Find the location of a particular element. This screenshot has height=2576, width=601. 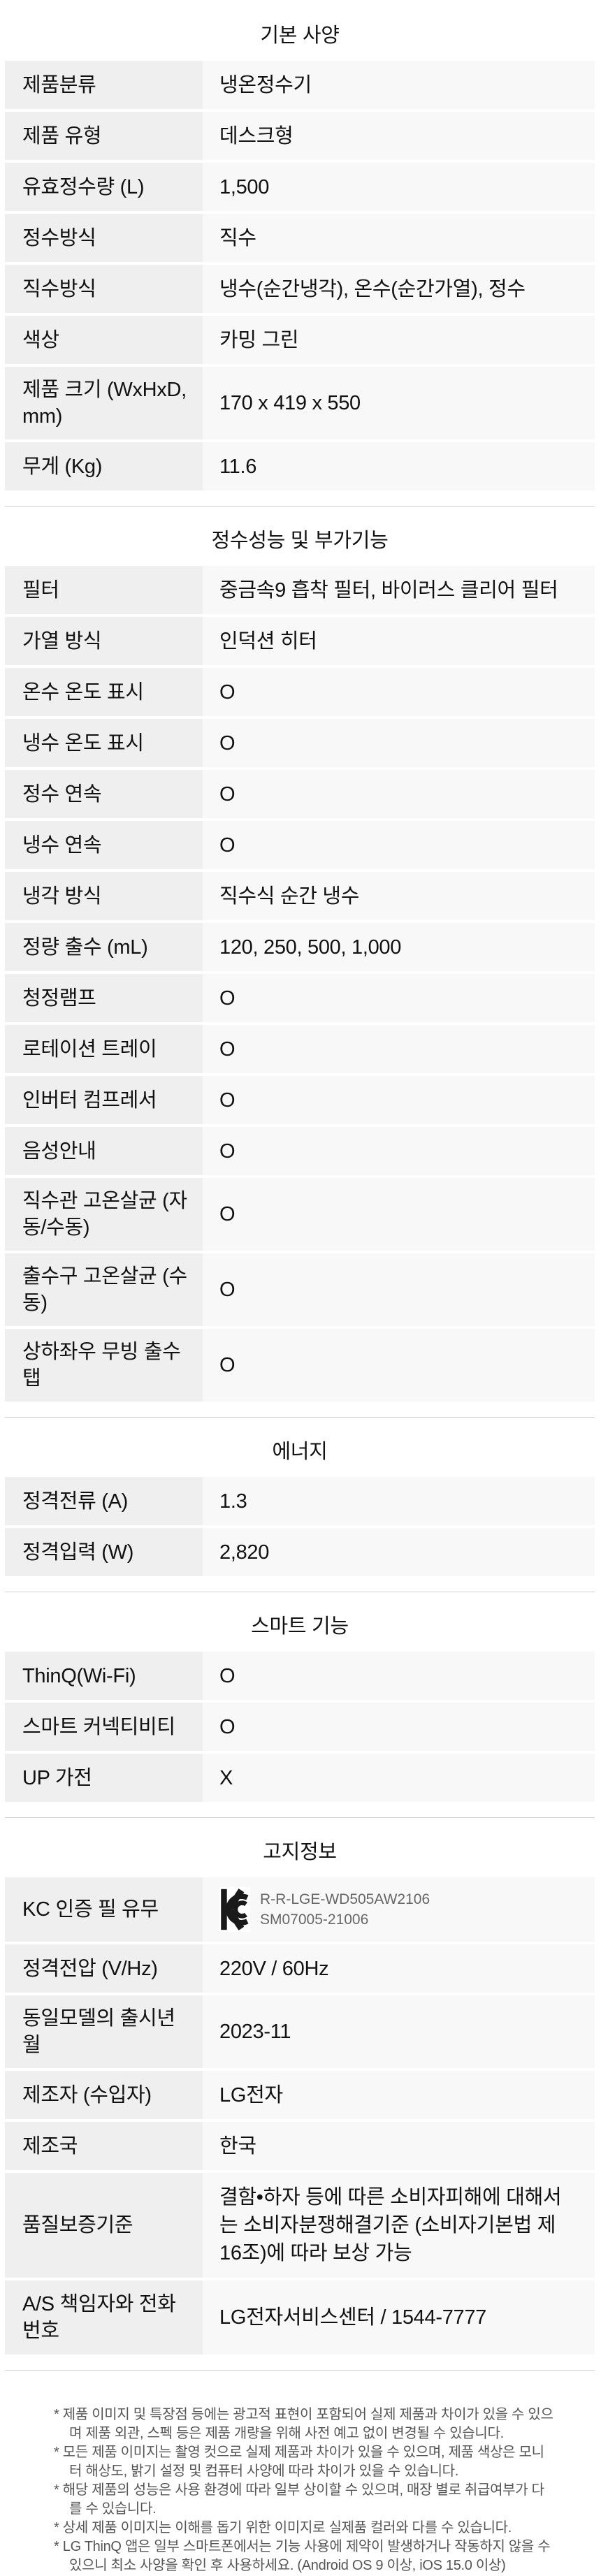

kc-cert-number-2: SM07005-21006 is located at coordinates (315, 1920).